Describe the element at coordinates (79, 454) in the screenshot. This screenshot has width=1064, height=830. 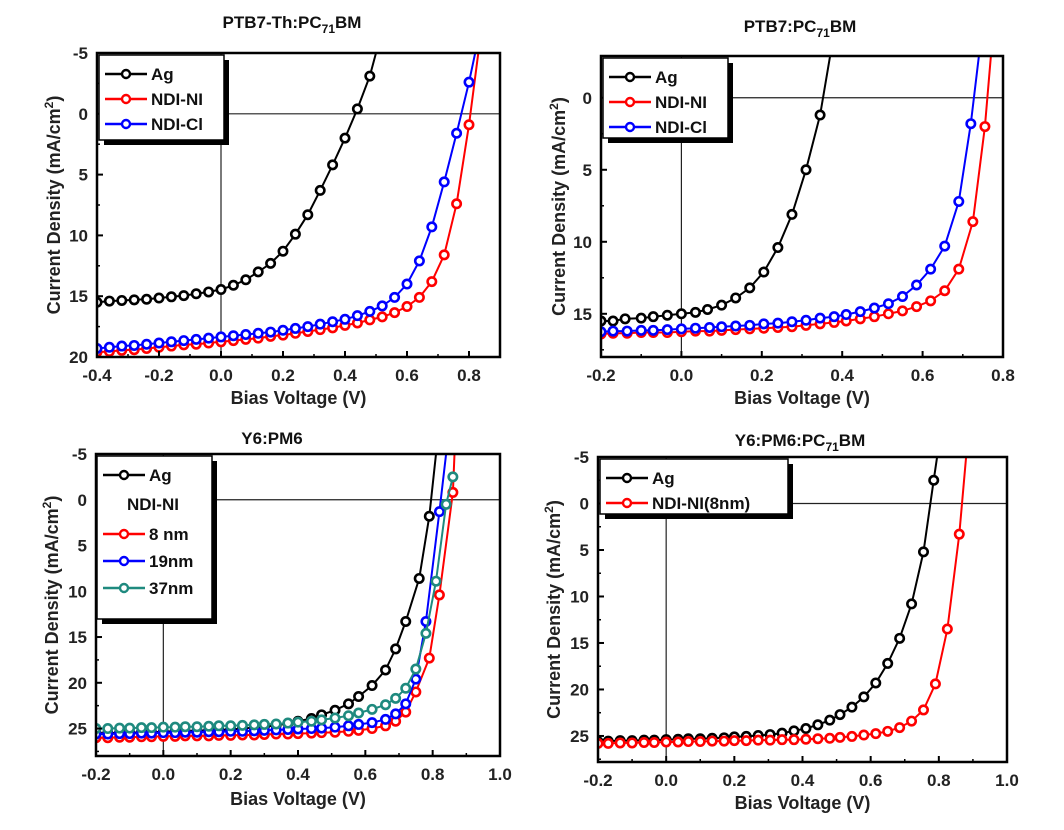
I see `y-tick-label: -5` at that location.